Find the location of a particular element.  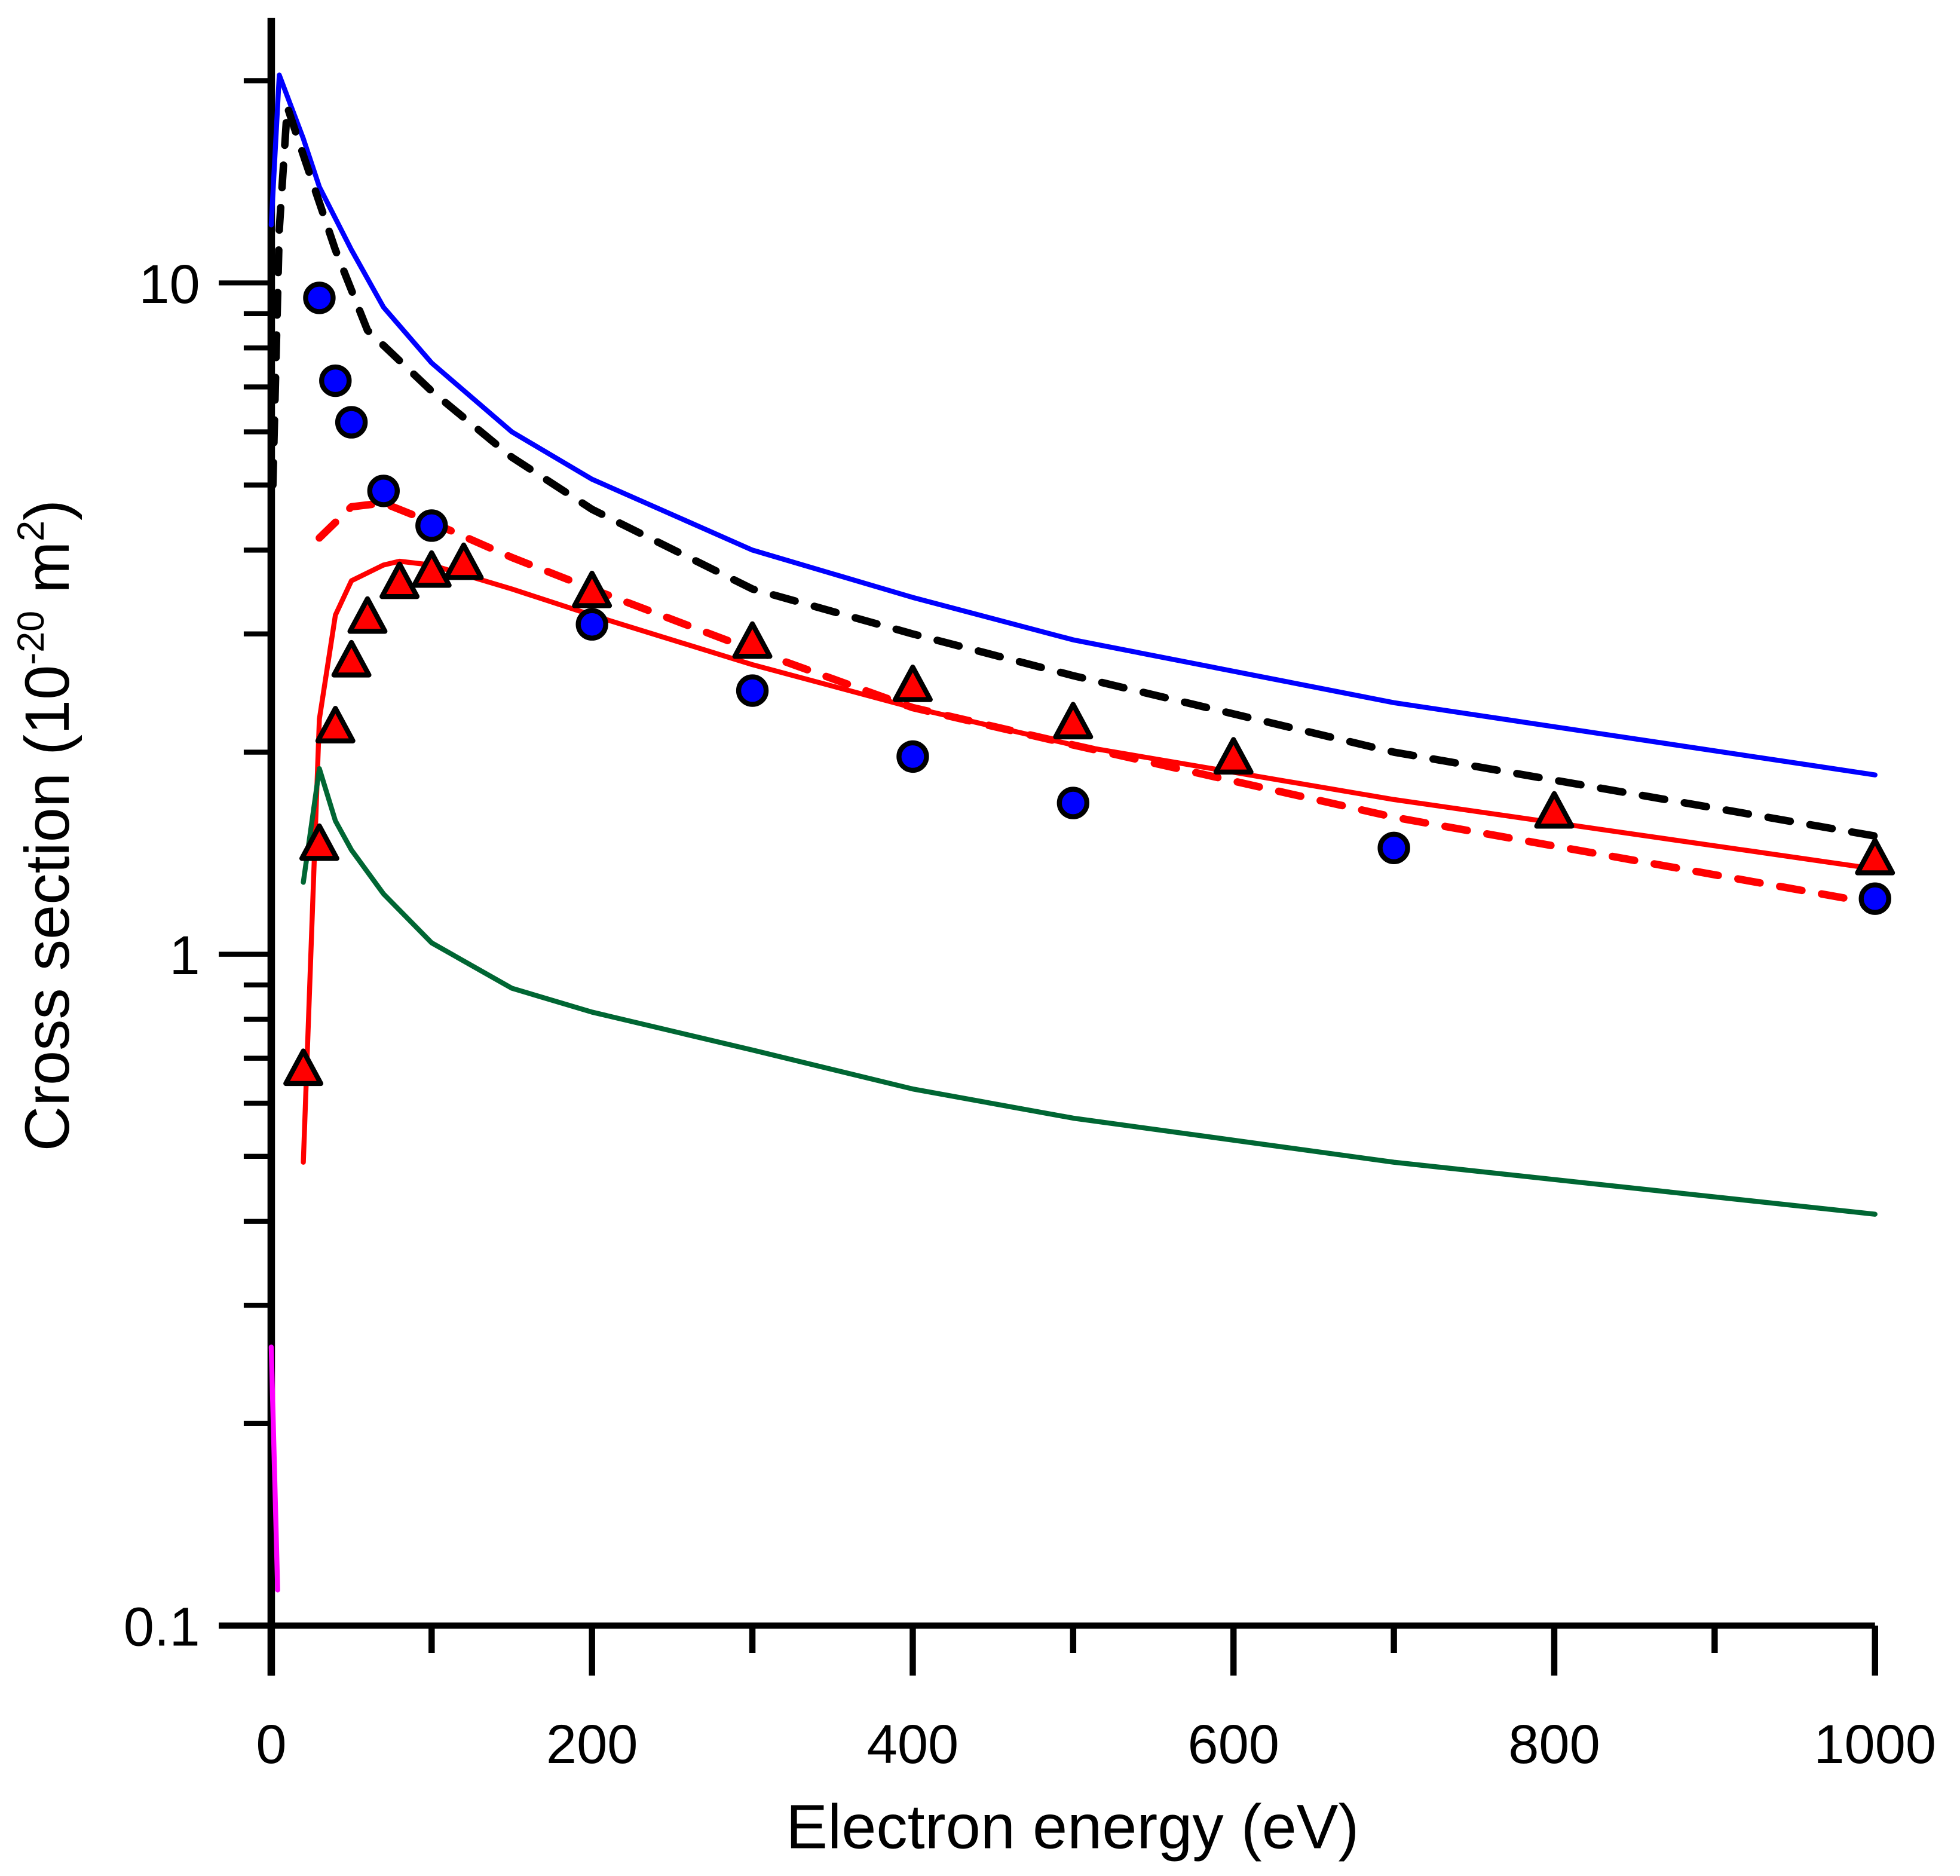

x-axis-label: Electron energy (eV) is located at coordinates (1072, 1827).